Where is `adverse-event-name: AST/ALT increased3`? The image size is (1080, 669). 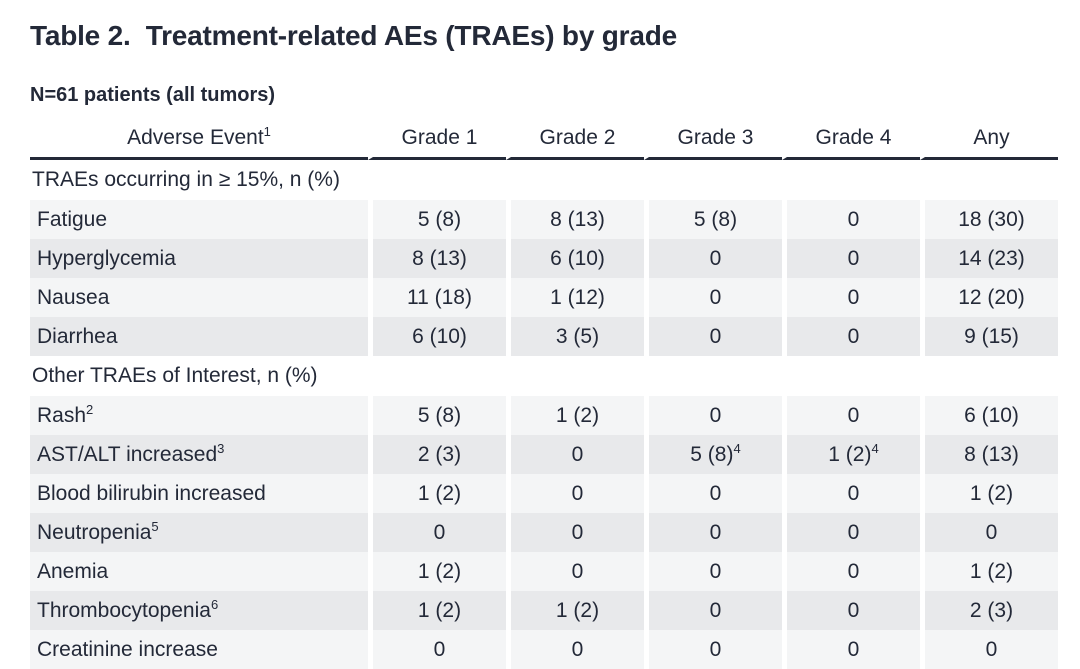
adverse-event-name: AST/ALT increased3 is located at coordinates (199, 454).